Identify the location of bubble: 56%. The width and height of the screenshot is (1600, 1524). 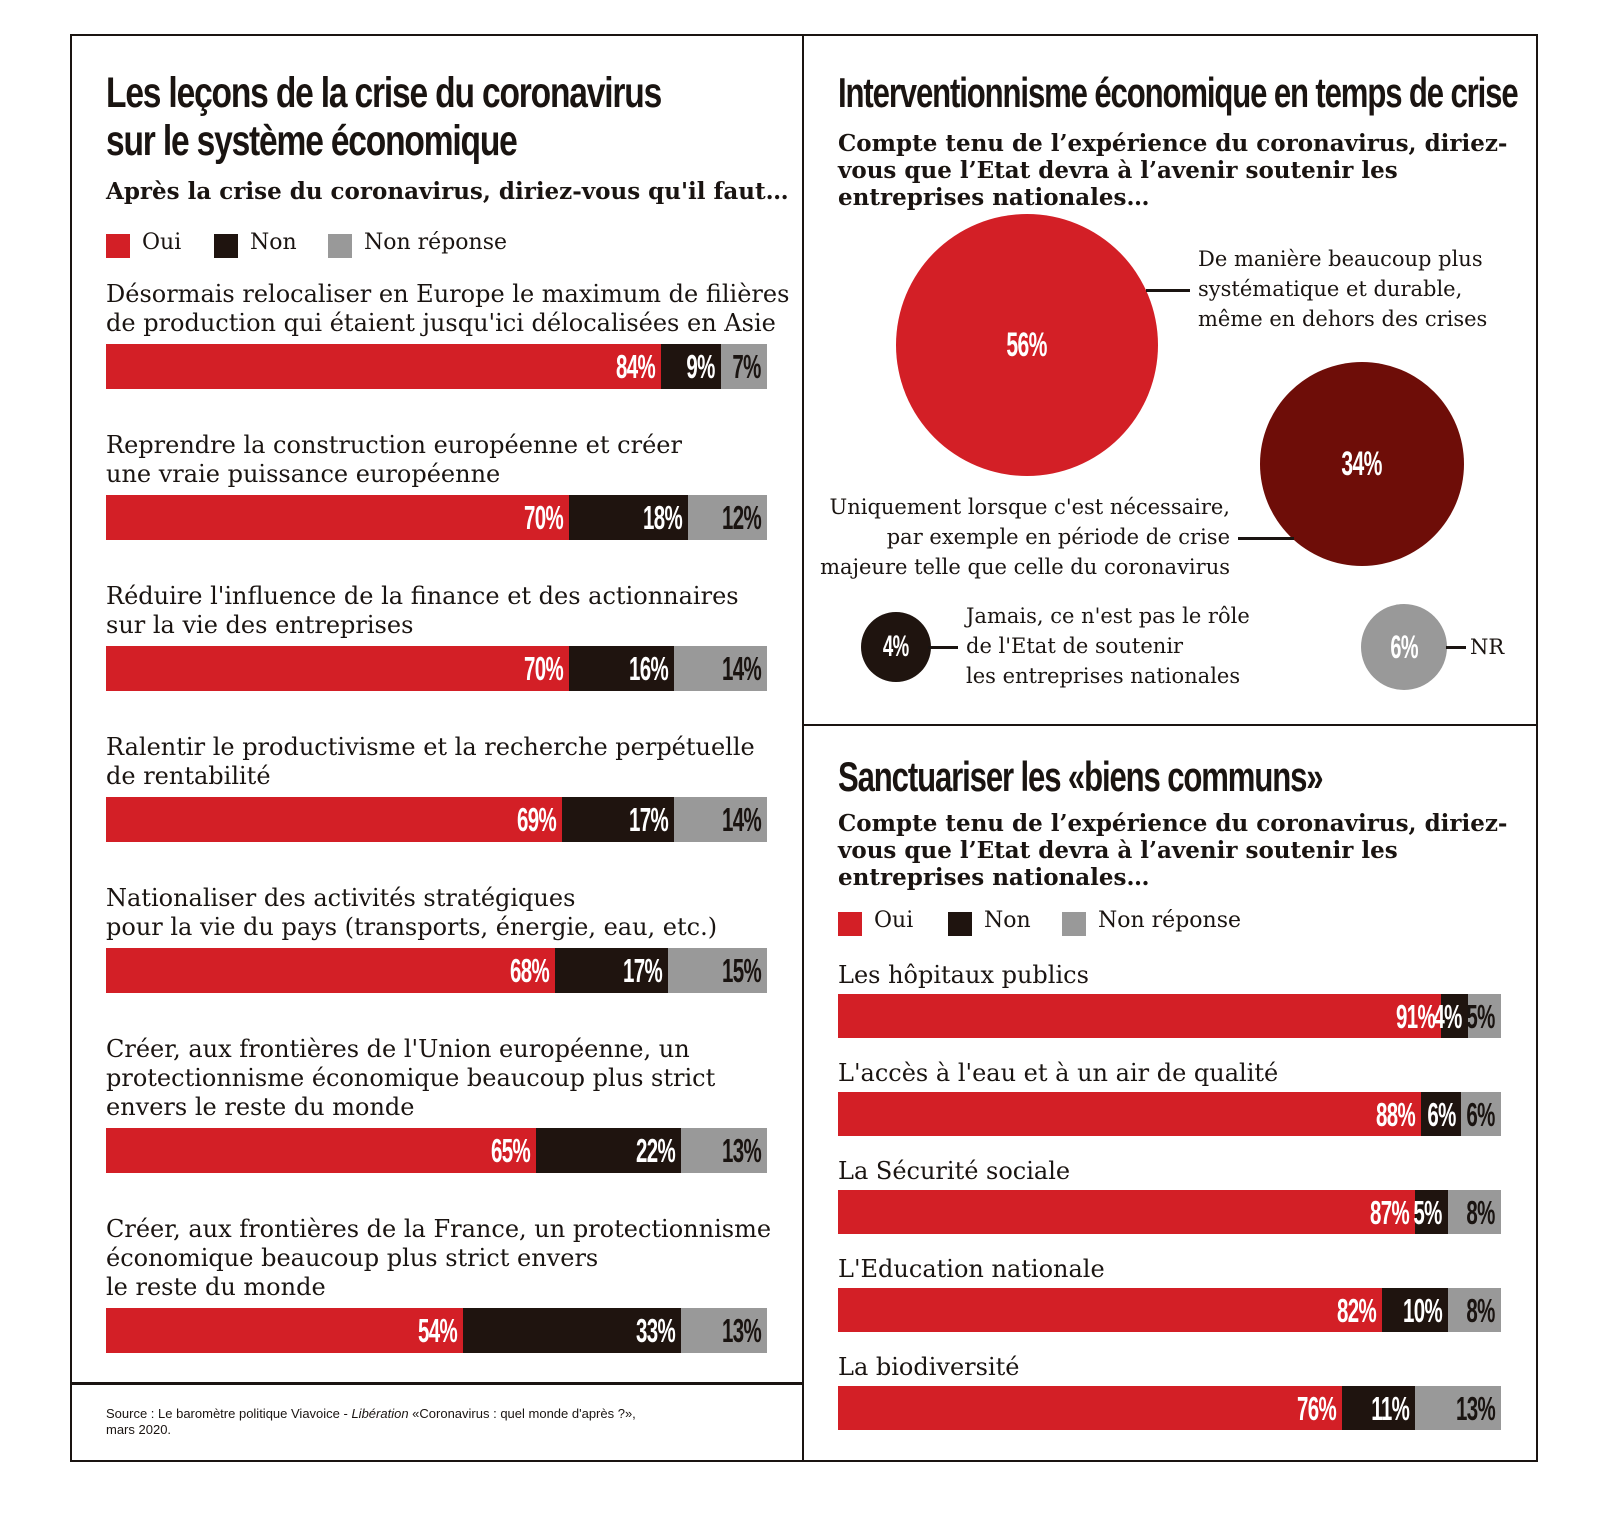
(1027, 345).